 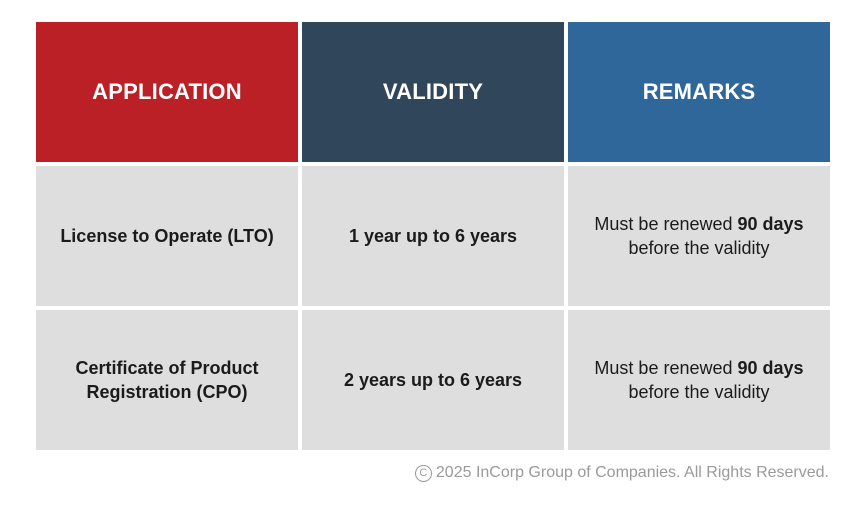 I want to click on row-2-validity: 2 years up to 6 years, so click(x=433, y=380).